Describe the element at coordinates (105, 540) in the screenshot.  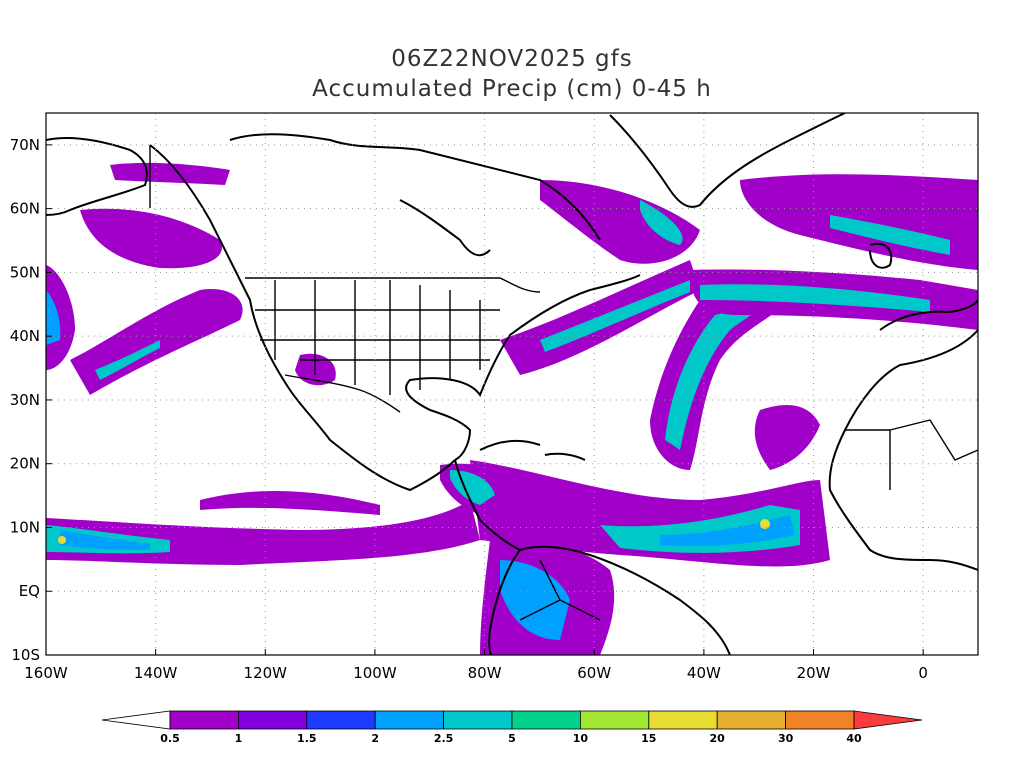
I see `precip-band-pacific-itcz-core2` at that location.